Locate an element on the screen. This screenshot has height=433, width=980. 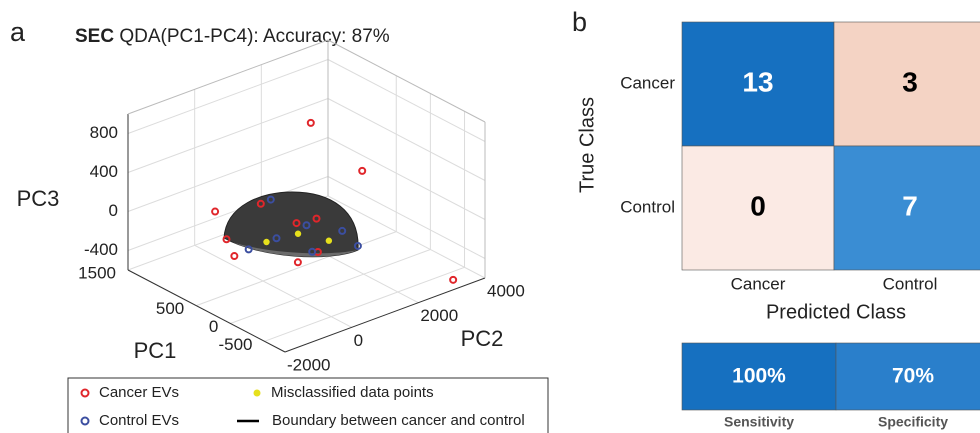
z-axis-label: PC3 is located at coordinates (38, 198).